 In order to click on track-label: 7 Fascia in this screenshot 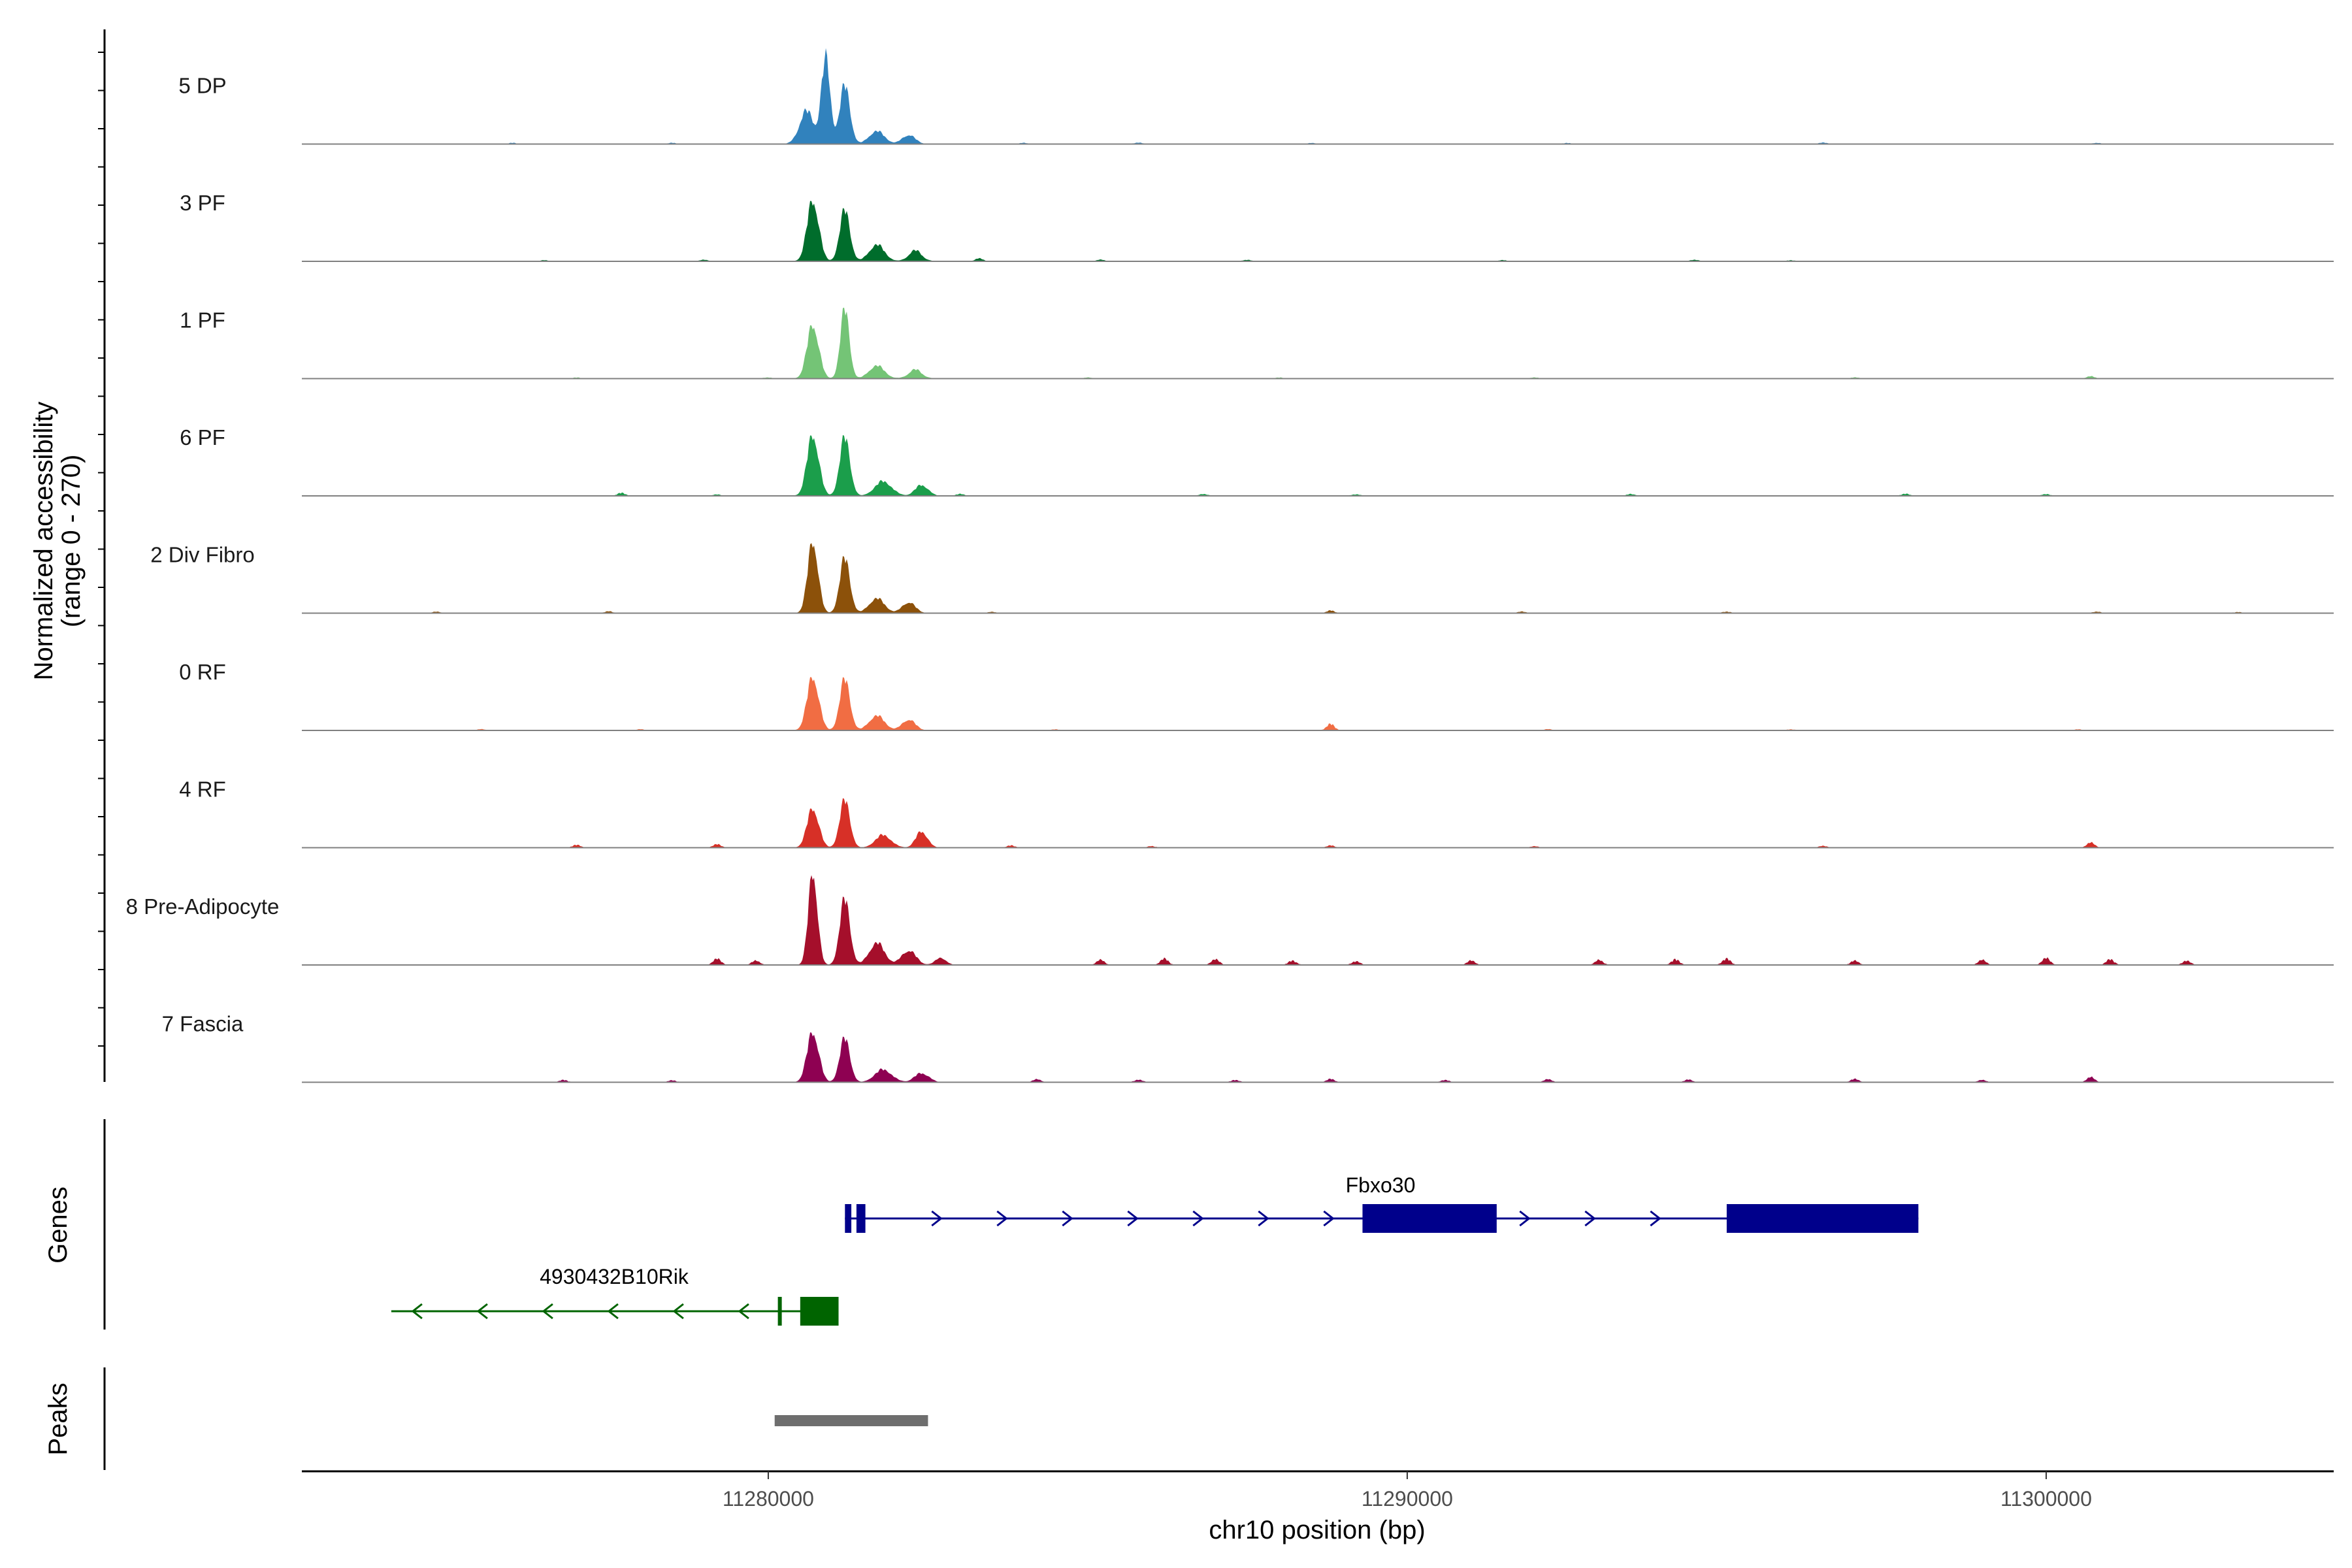, I will do `click(203, 1024)`.